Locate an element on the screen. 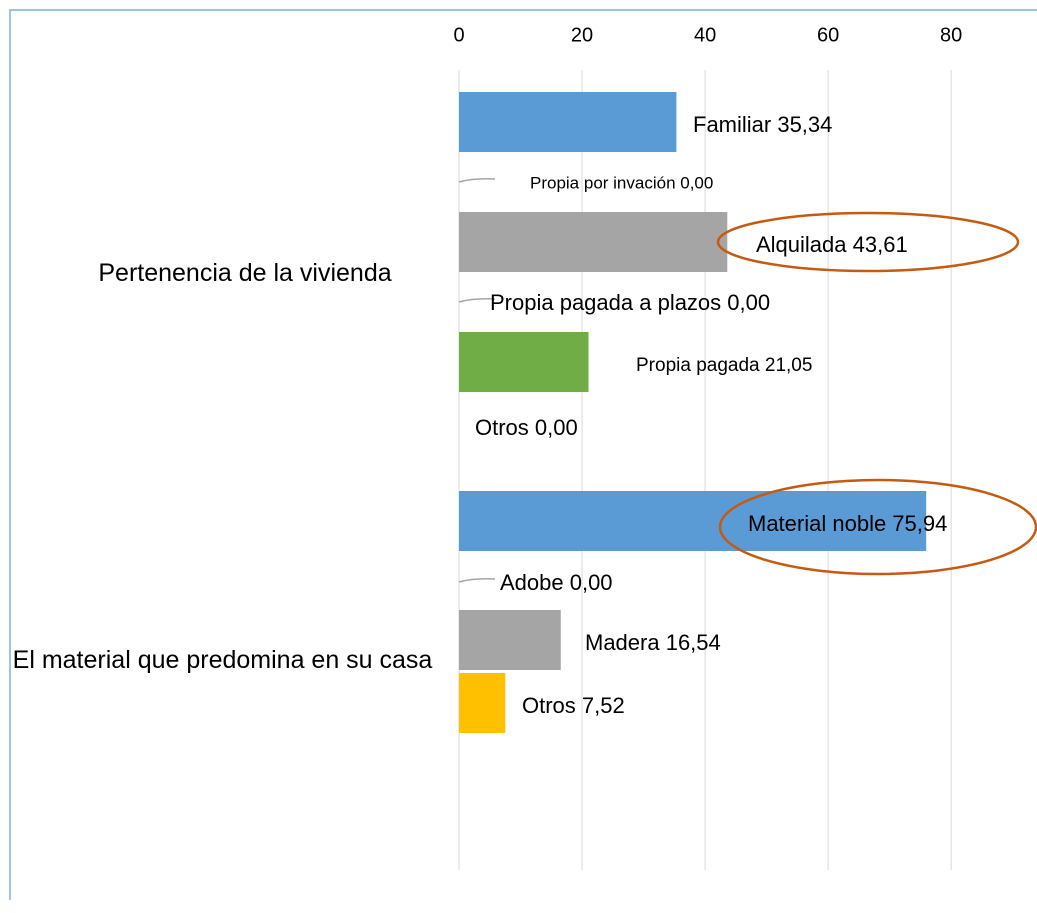 This screenshot has width=1037, height=913. x-tick-label: 40 is located at coordinates (705, 35).